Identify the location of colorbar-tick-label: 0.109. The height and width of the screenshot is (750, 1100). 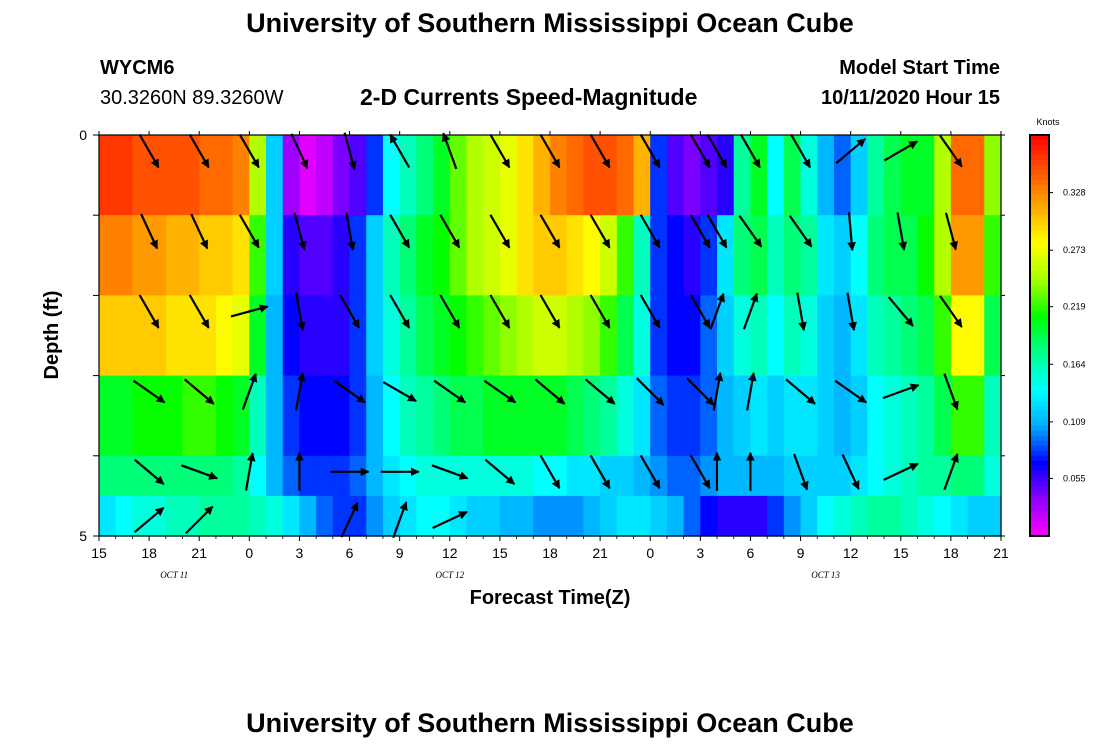
(1074, 422).